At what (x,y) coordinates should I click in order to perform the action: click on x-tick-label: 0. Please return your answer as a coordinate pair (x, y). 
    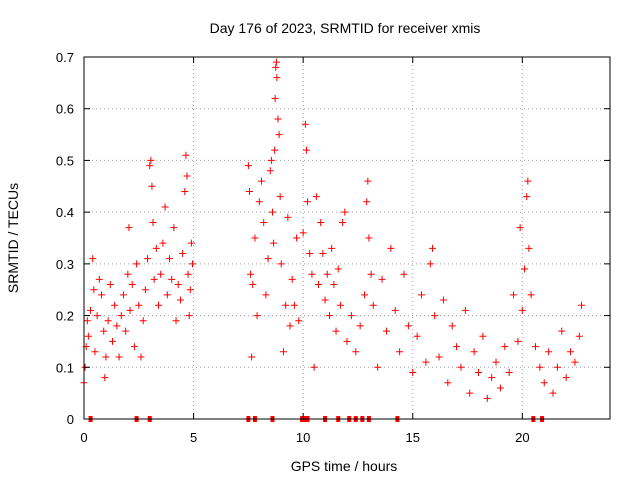
    Looking at the image, I should click on (83, 437).